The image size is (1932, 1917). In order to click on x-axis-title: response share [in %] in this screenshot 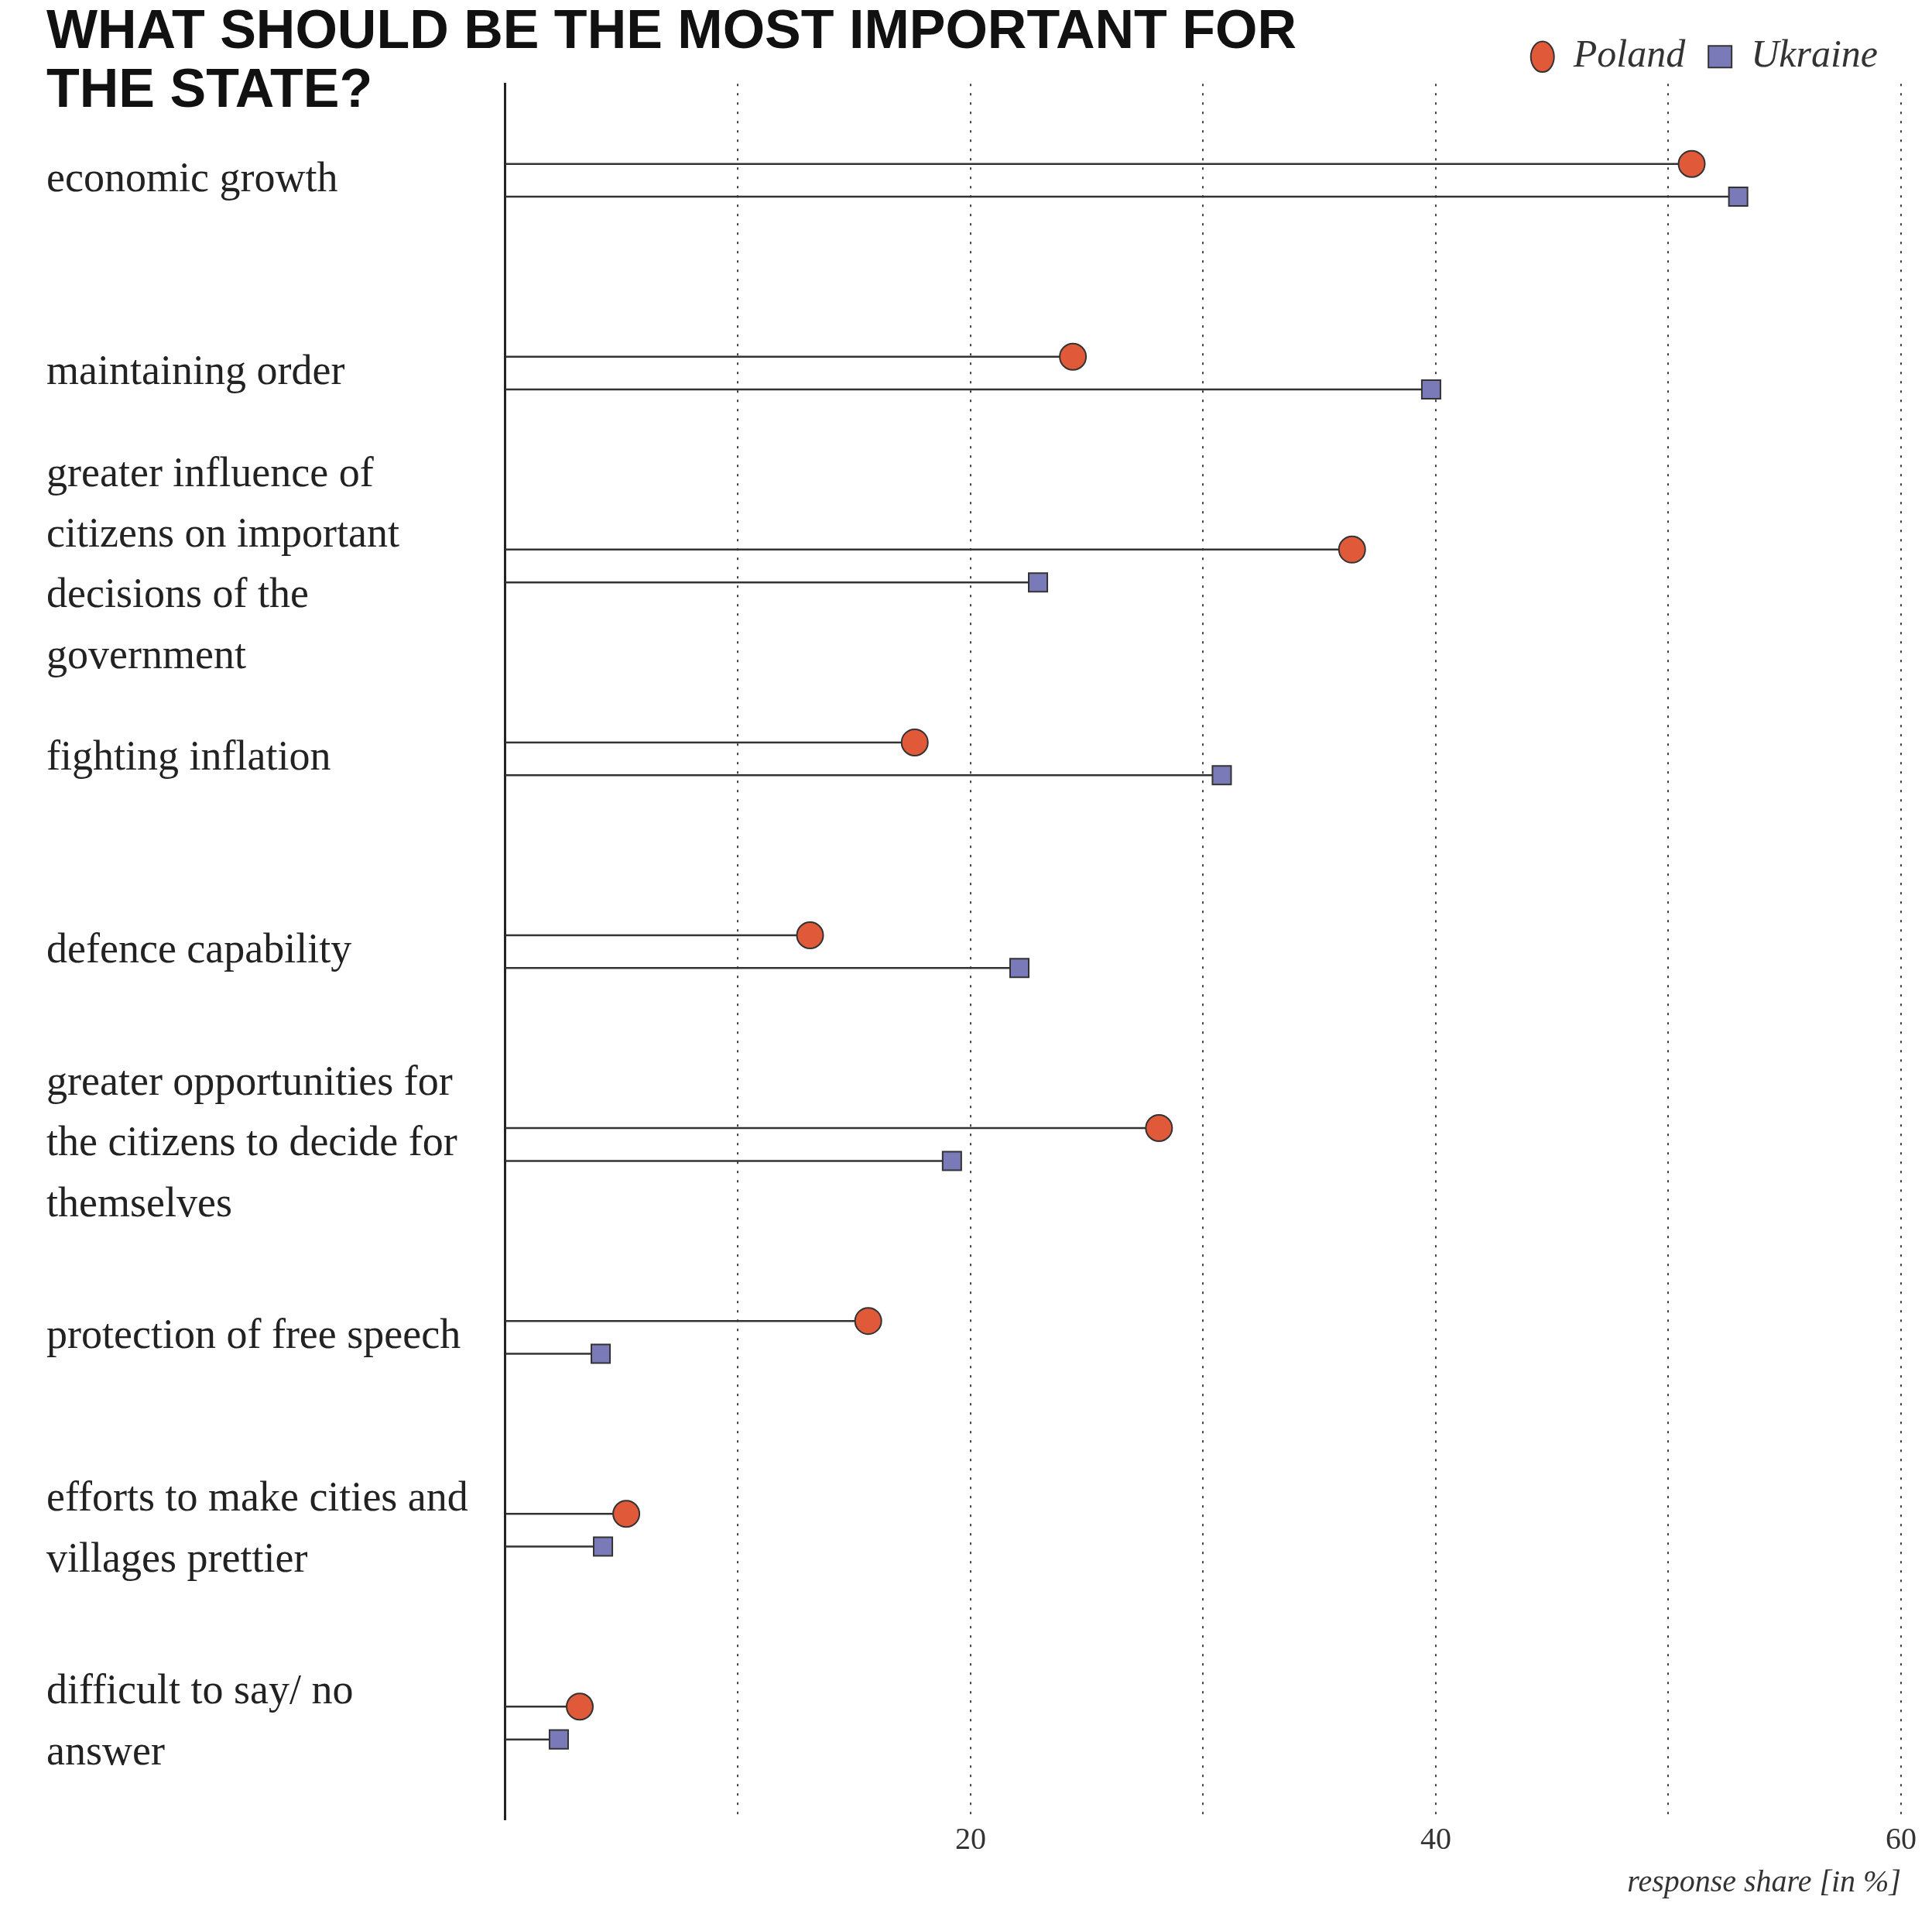, I will do `click(1764, 1880)`.